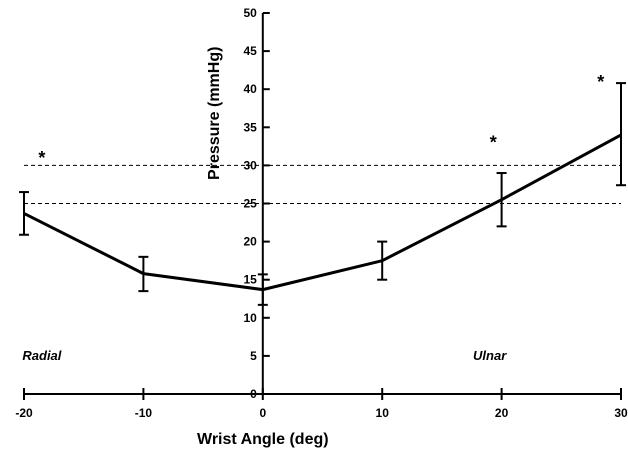 The height and width of the screenshot is (453, 628). Describe the element at coordinates (250, 280) in the screenshot. I see `y-tick-label: 15` at that location.